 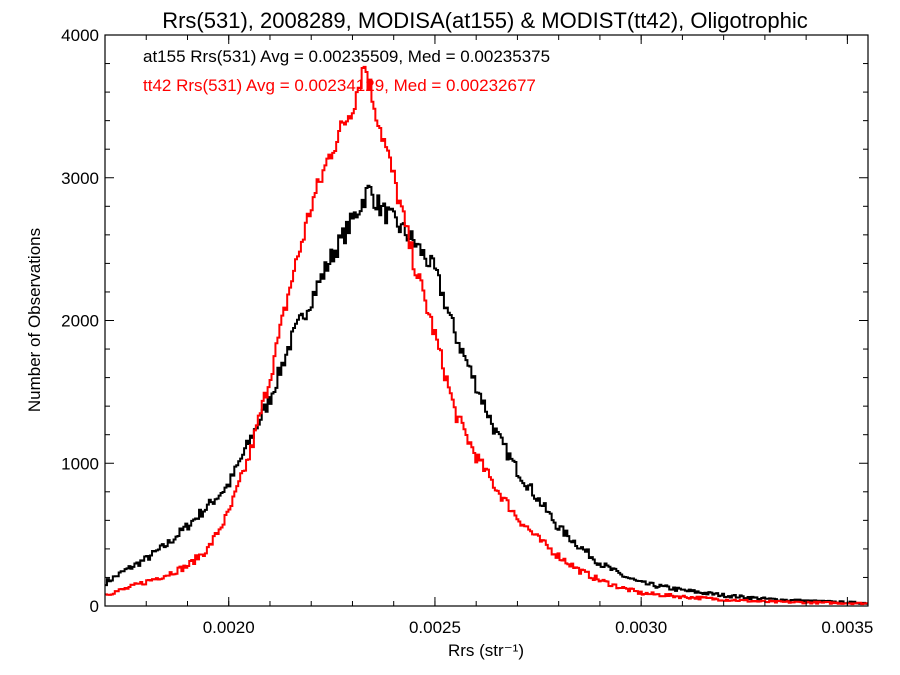 What do you see at coordinates (641, 627) in the screenshot?
I see `x-tick-label: 0.0030` at bounding box center [641, 627].